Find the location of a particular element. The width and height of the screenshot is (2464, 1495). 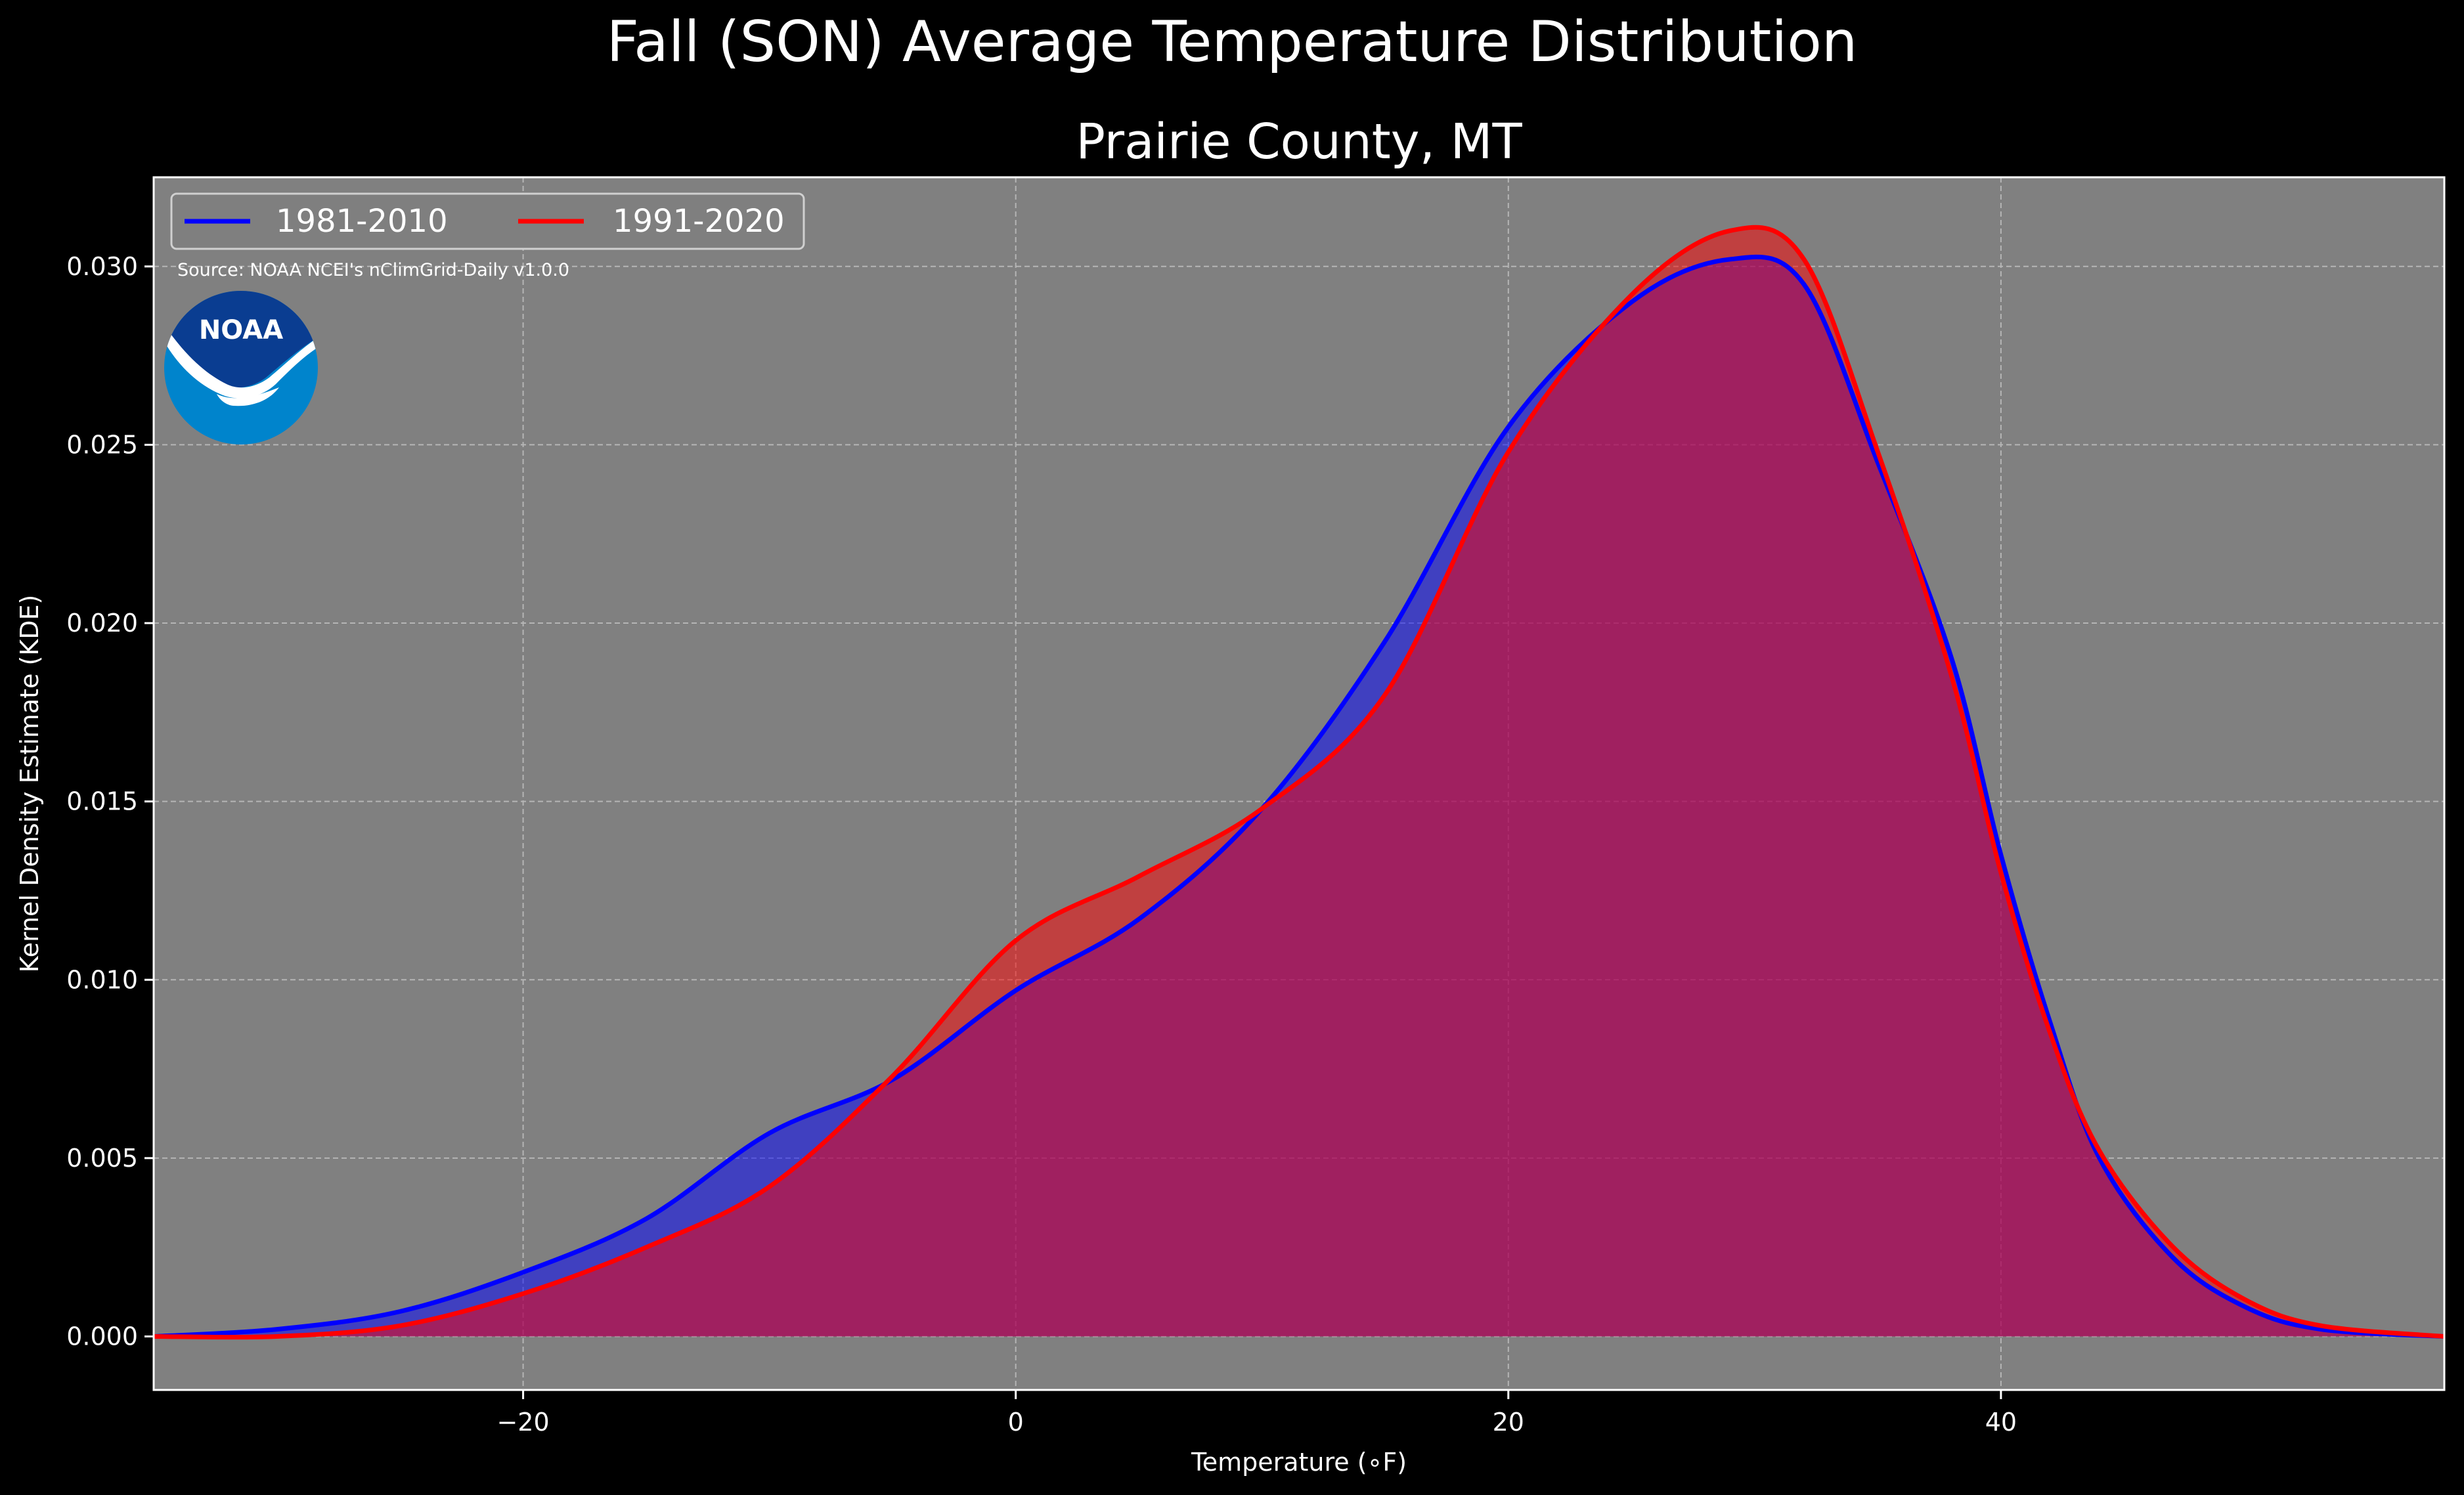

y-tick-label: 0.025 is located at coordinates (102, 444).